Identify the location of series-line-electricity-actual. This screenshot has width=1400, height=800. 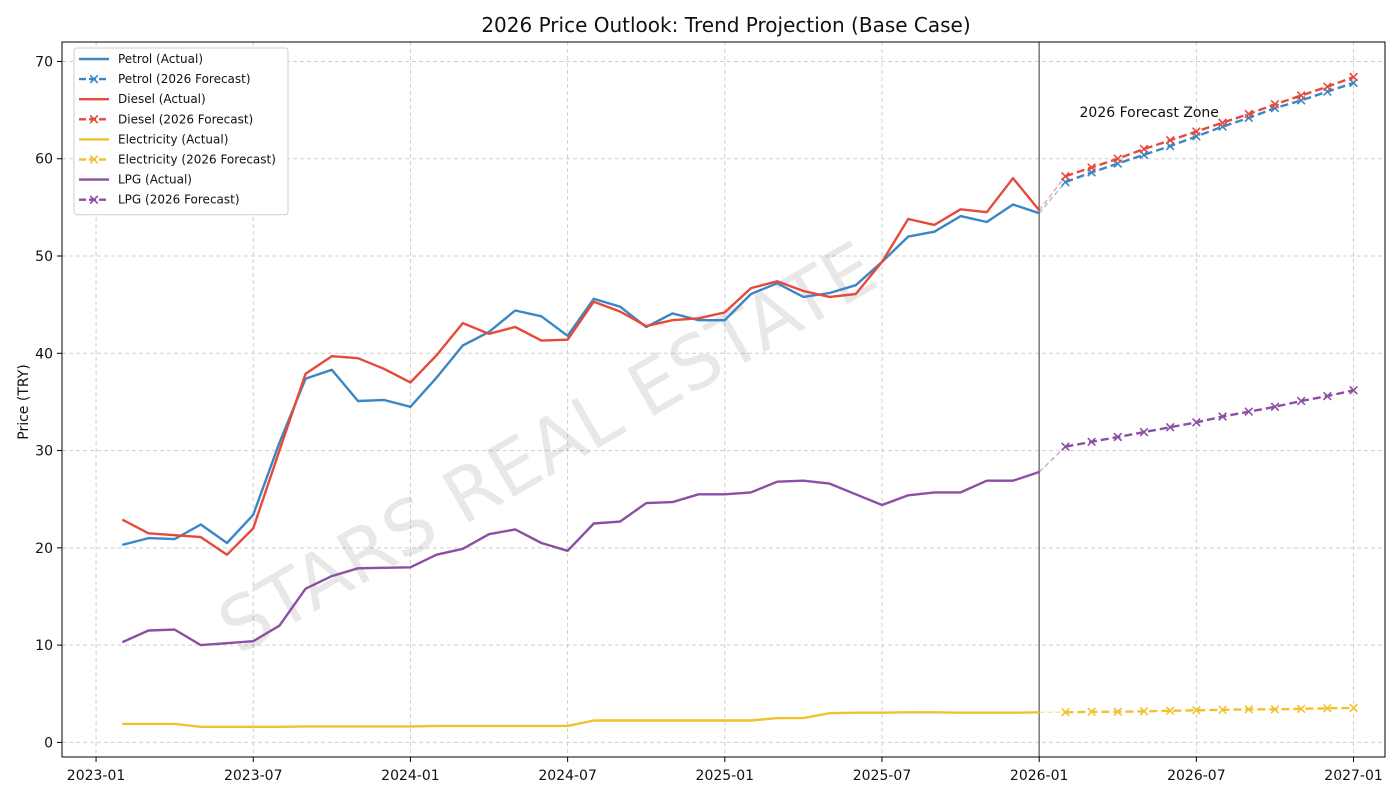
(581, 719).